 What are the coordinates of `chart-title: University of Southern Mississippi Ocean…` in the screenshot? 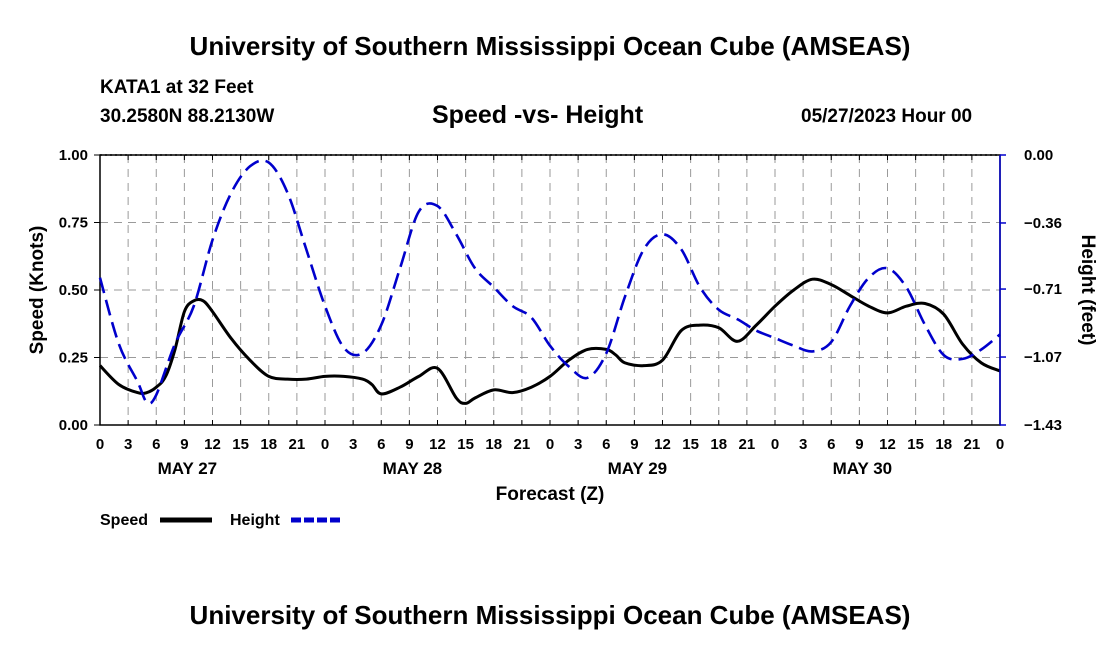 It's located at (550, 46).